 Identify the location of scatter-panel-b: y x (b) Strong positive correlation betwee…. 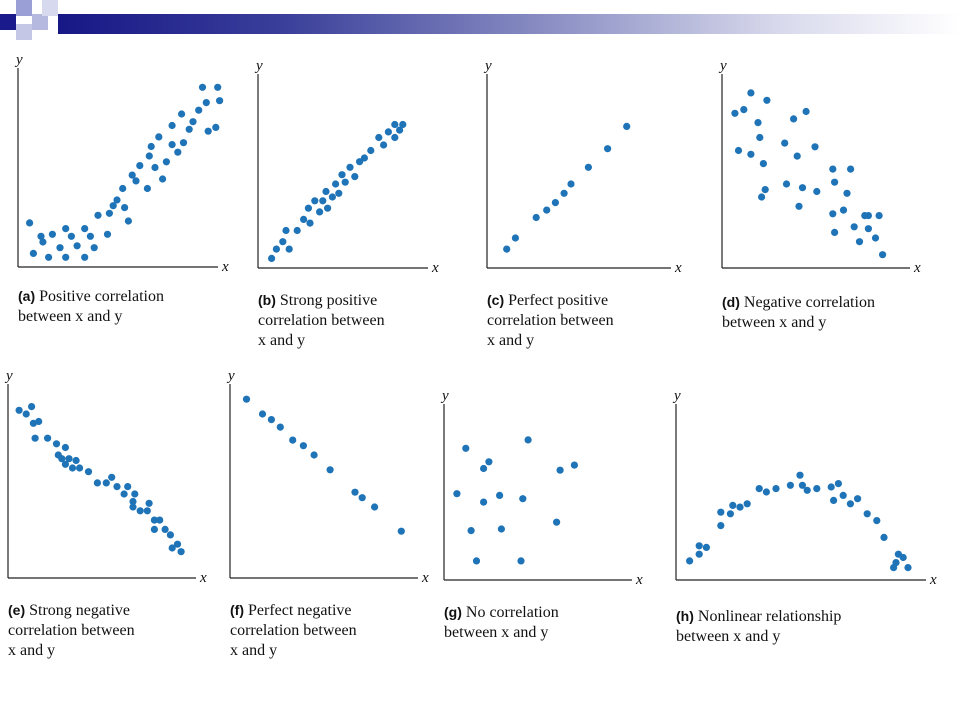
(357, 207).